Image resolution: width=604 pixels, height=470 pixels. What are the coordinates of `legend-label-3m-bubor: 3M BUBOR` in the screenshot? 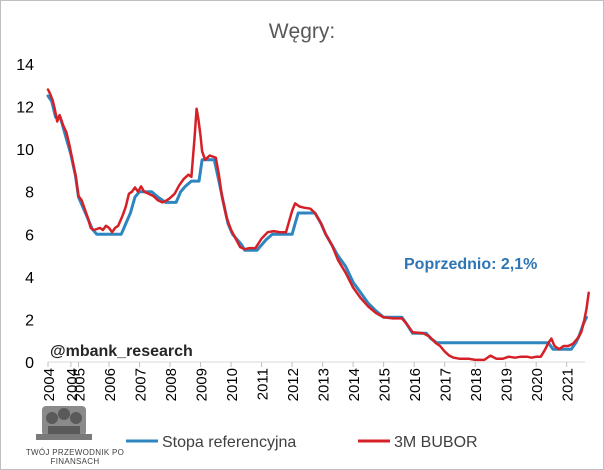 It's located at (436, 442).